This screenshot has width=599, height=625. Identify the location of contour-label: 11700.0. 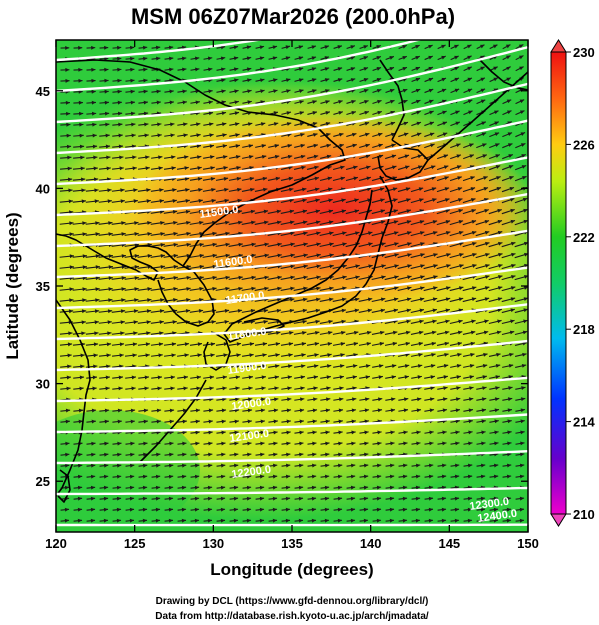
(245, 298).